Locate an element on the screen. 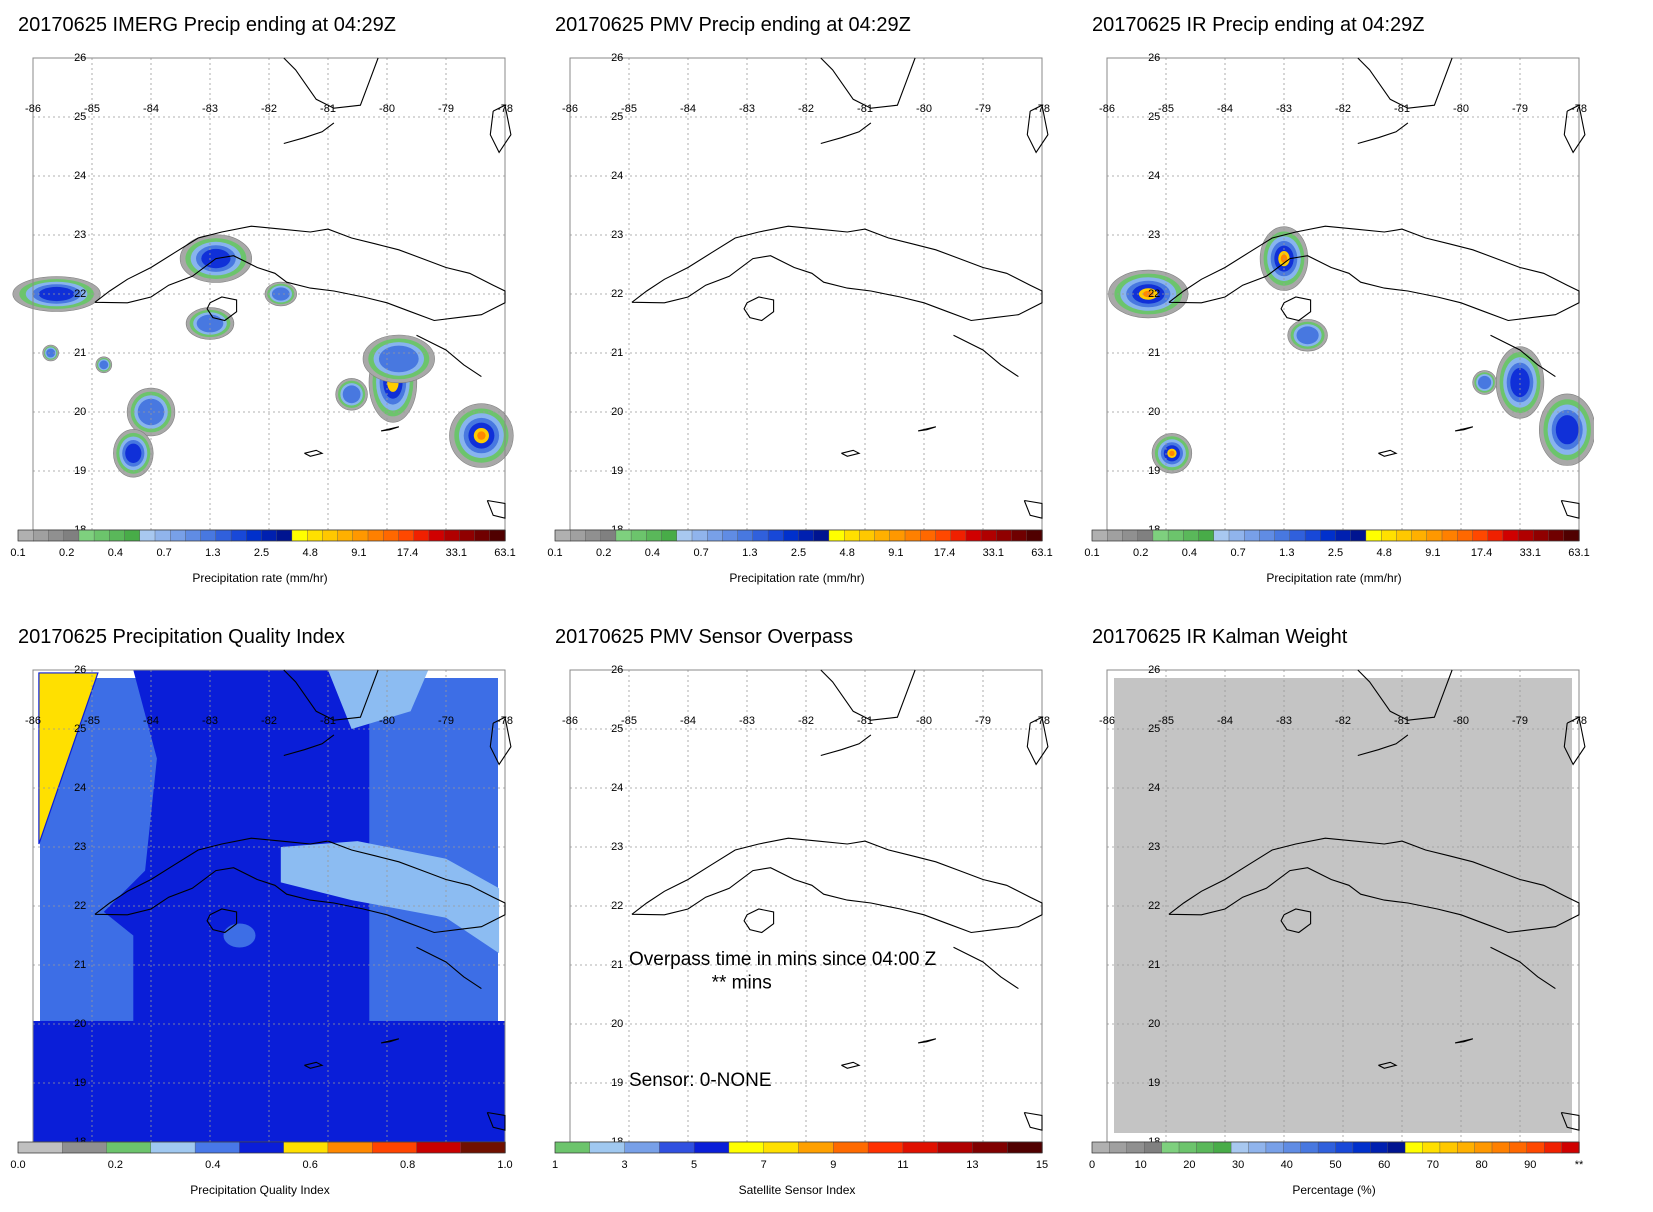 This screenshot has height=1212, width=1653. colorbar-tick-label: 9.1 is located at coordinates (1432, 553).